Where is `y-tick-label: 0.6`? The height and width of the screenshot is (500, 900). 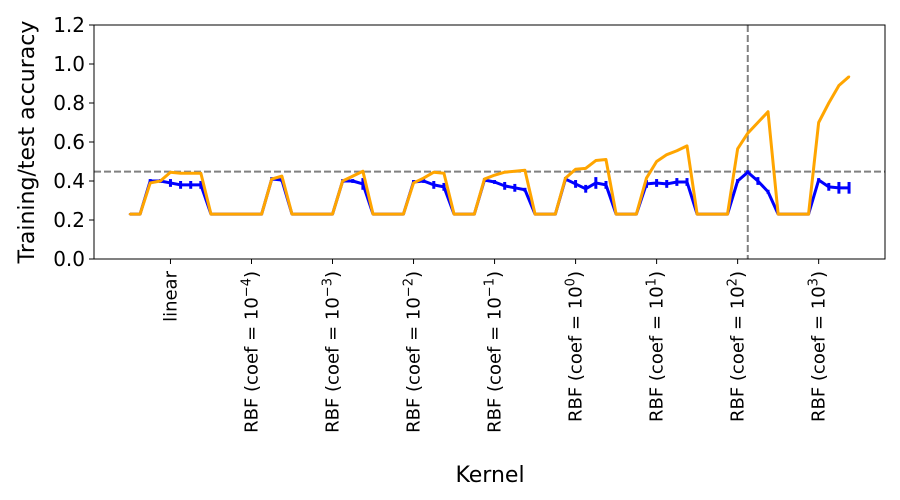 y-tick-label: 0.6 is located at coordinates (69, 142).